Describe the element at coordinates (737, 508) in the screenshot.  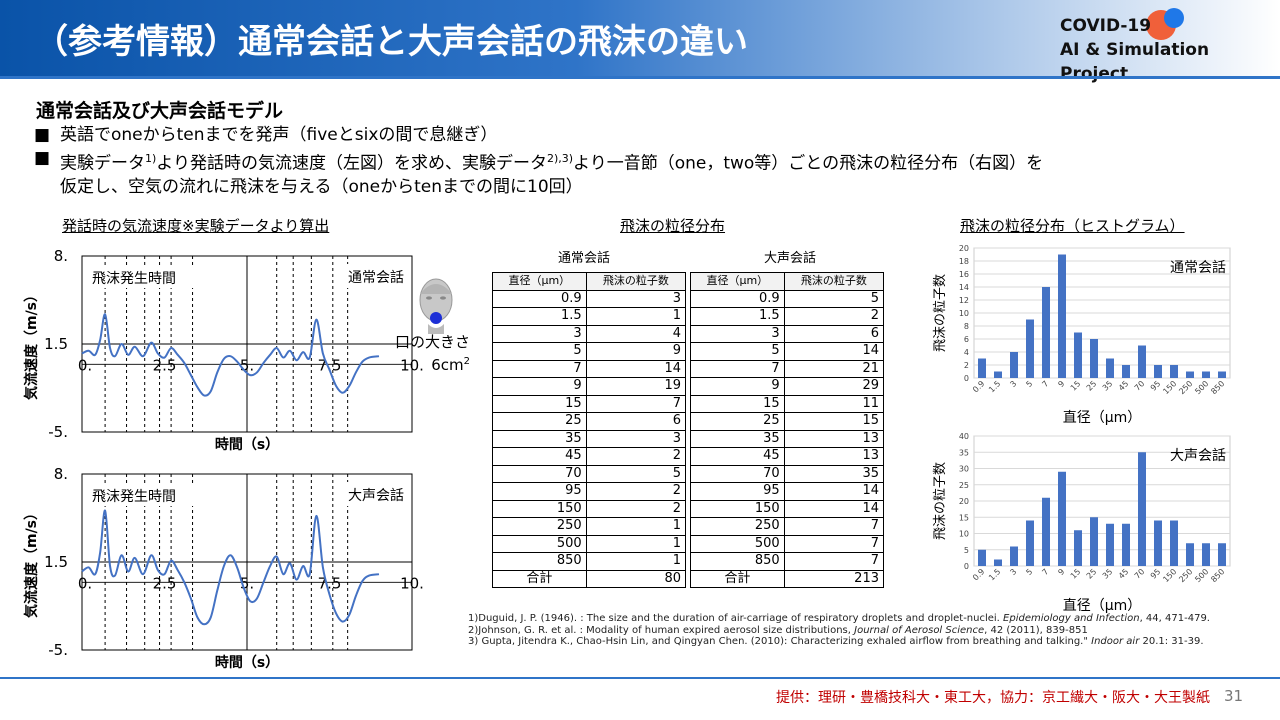
I see `table-cell: 150` at that location.